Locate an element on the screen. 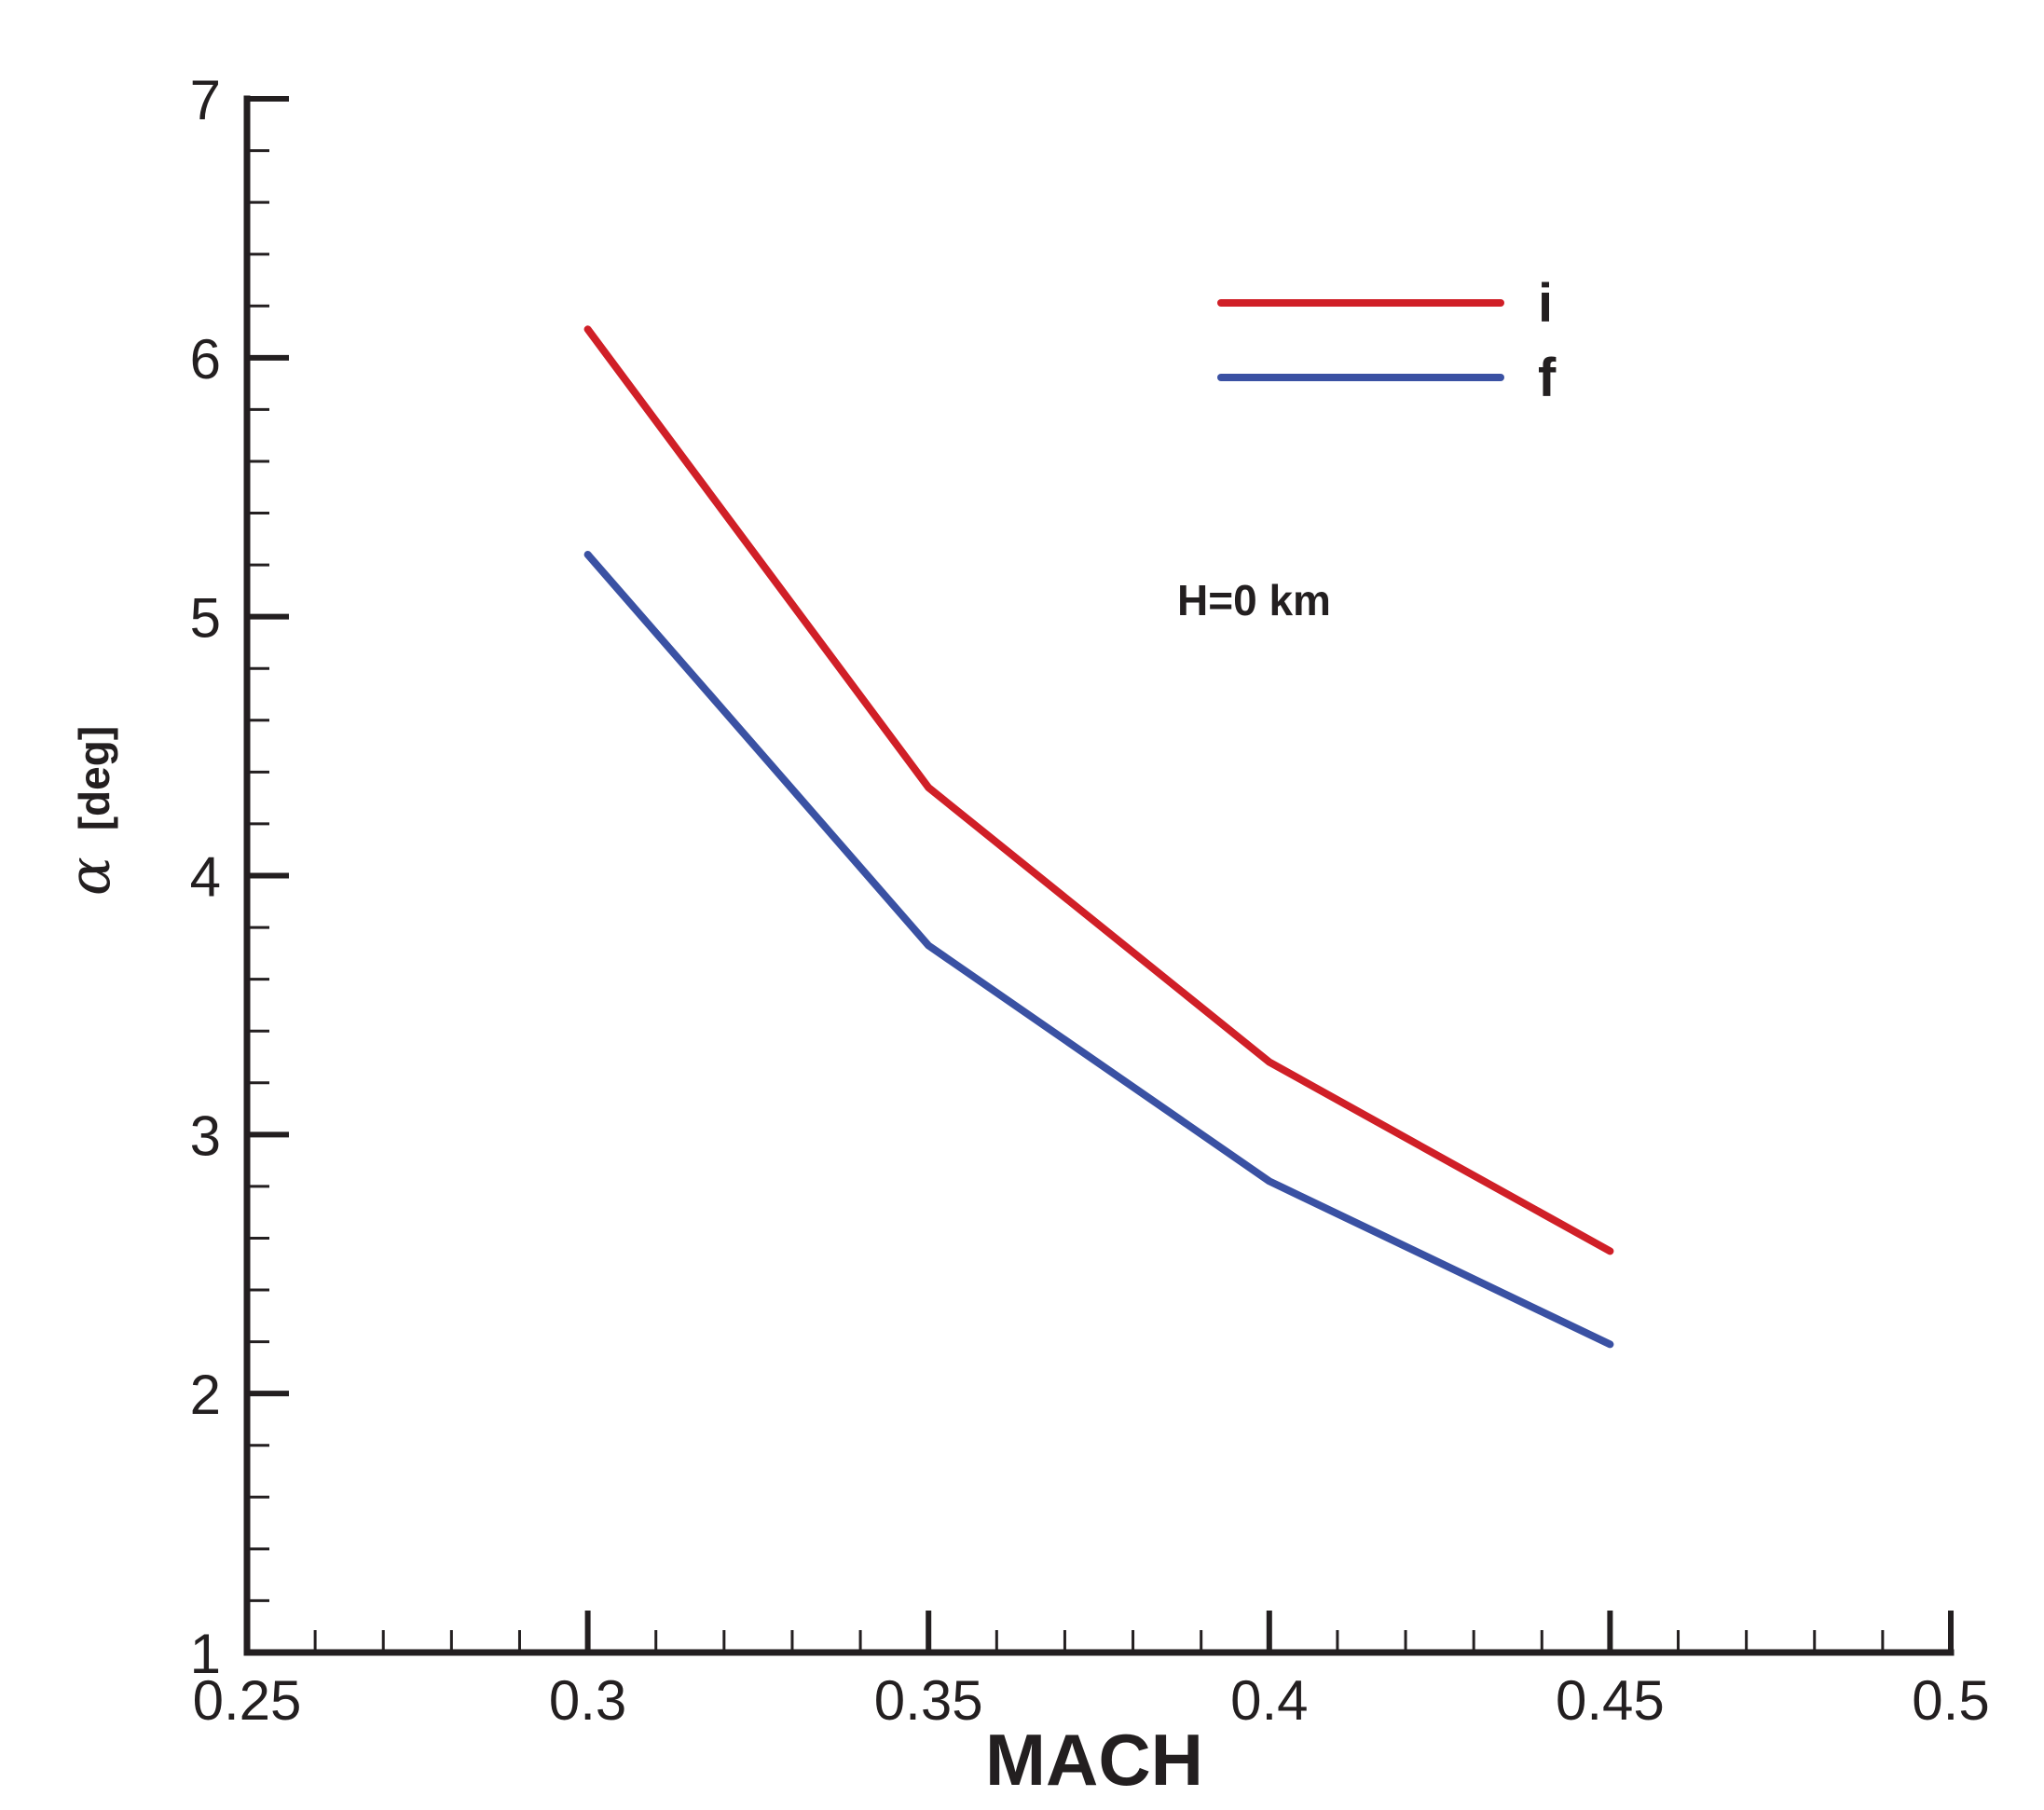  y-tick-label: 1 is located at coordinates (205, 1654).